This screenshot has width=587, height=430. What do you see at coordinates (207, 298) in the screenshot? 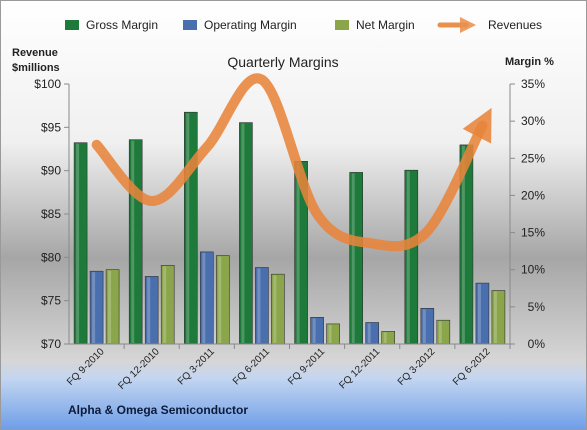
I see `bar-operating-margin-fq-3-2011` at bounding box center [207, 298].